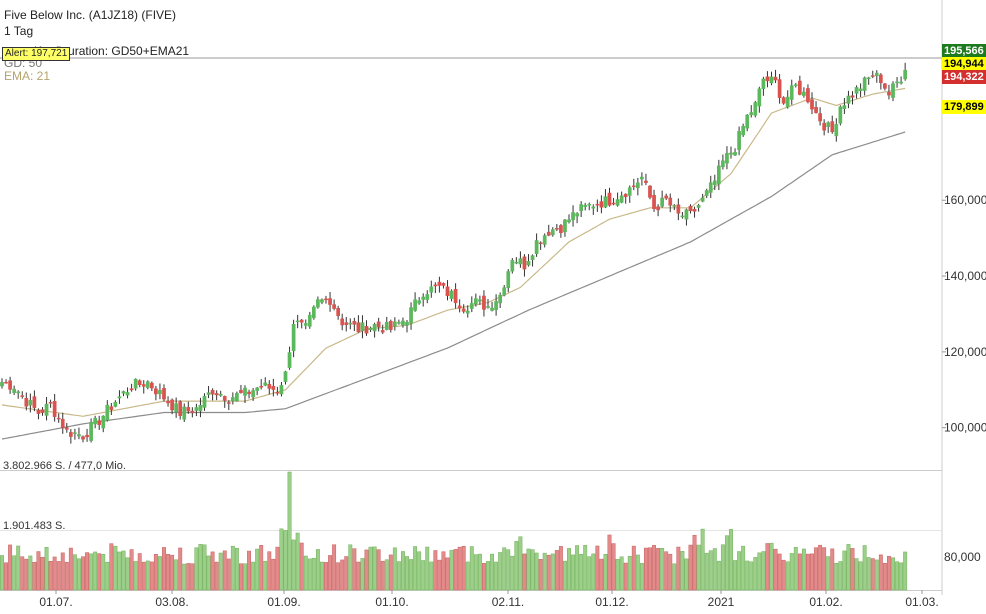 The height and width of the screenshot is (614, 986). Describe the element at coordinates (965, 428) in the screenshot. I see `y-tick-label: 100,000` at that location.